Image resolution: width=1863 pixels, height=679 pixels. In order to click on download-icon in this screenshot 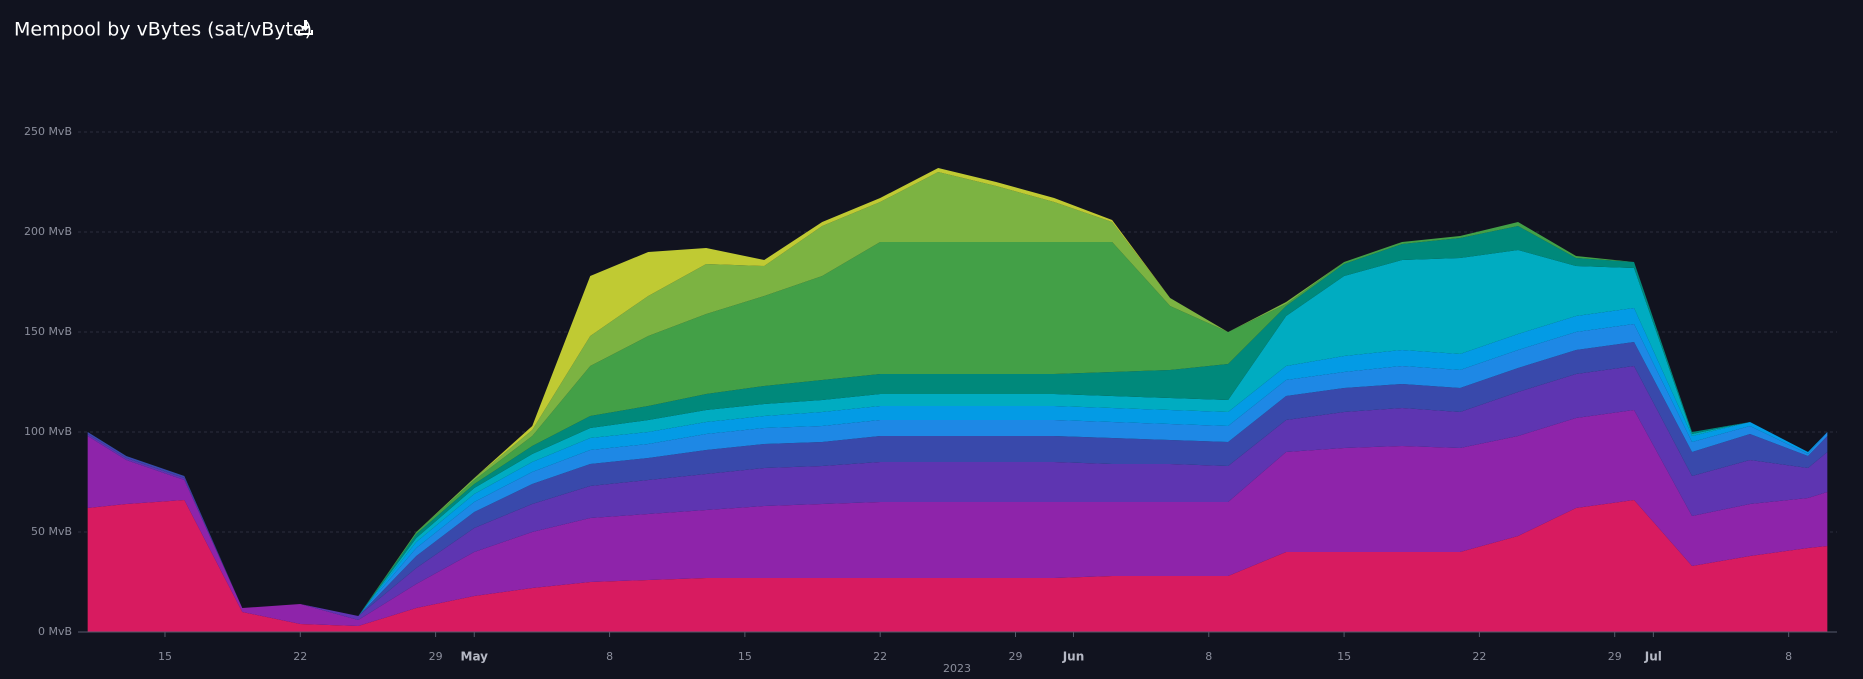, I will do `click(305, 27)`.